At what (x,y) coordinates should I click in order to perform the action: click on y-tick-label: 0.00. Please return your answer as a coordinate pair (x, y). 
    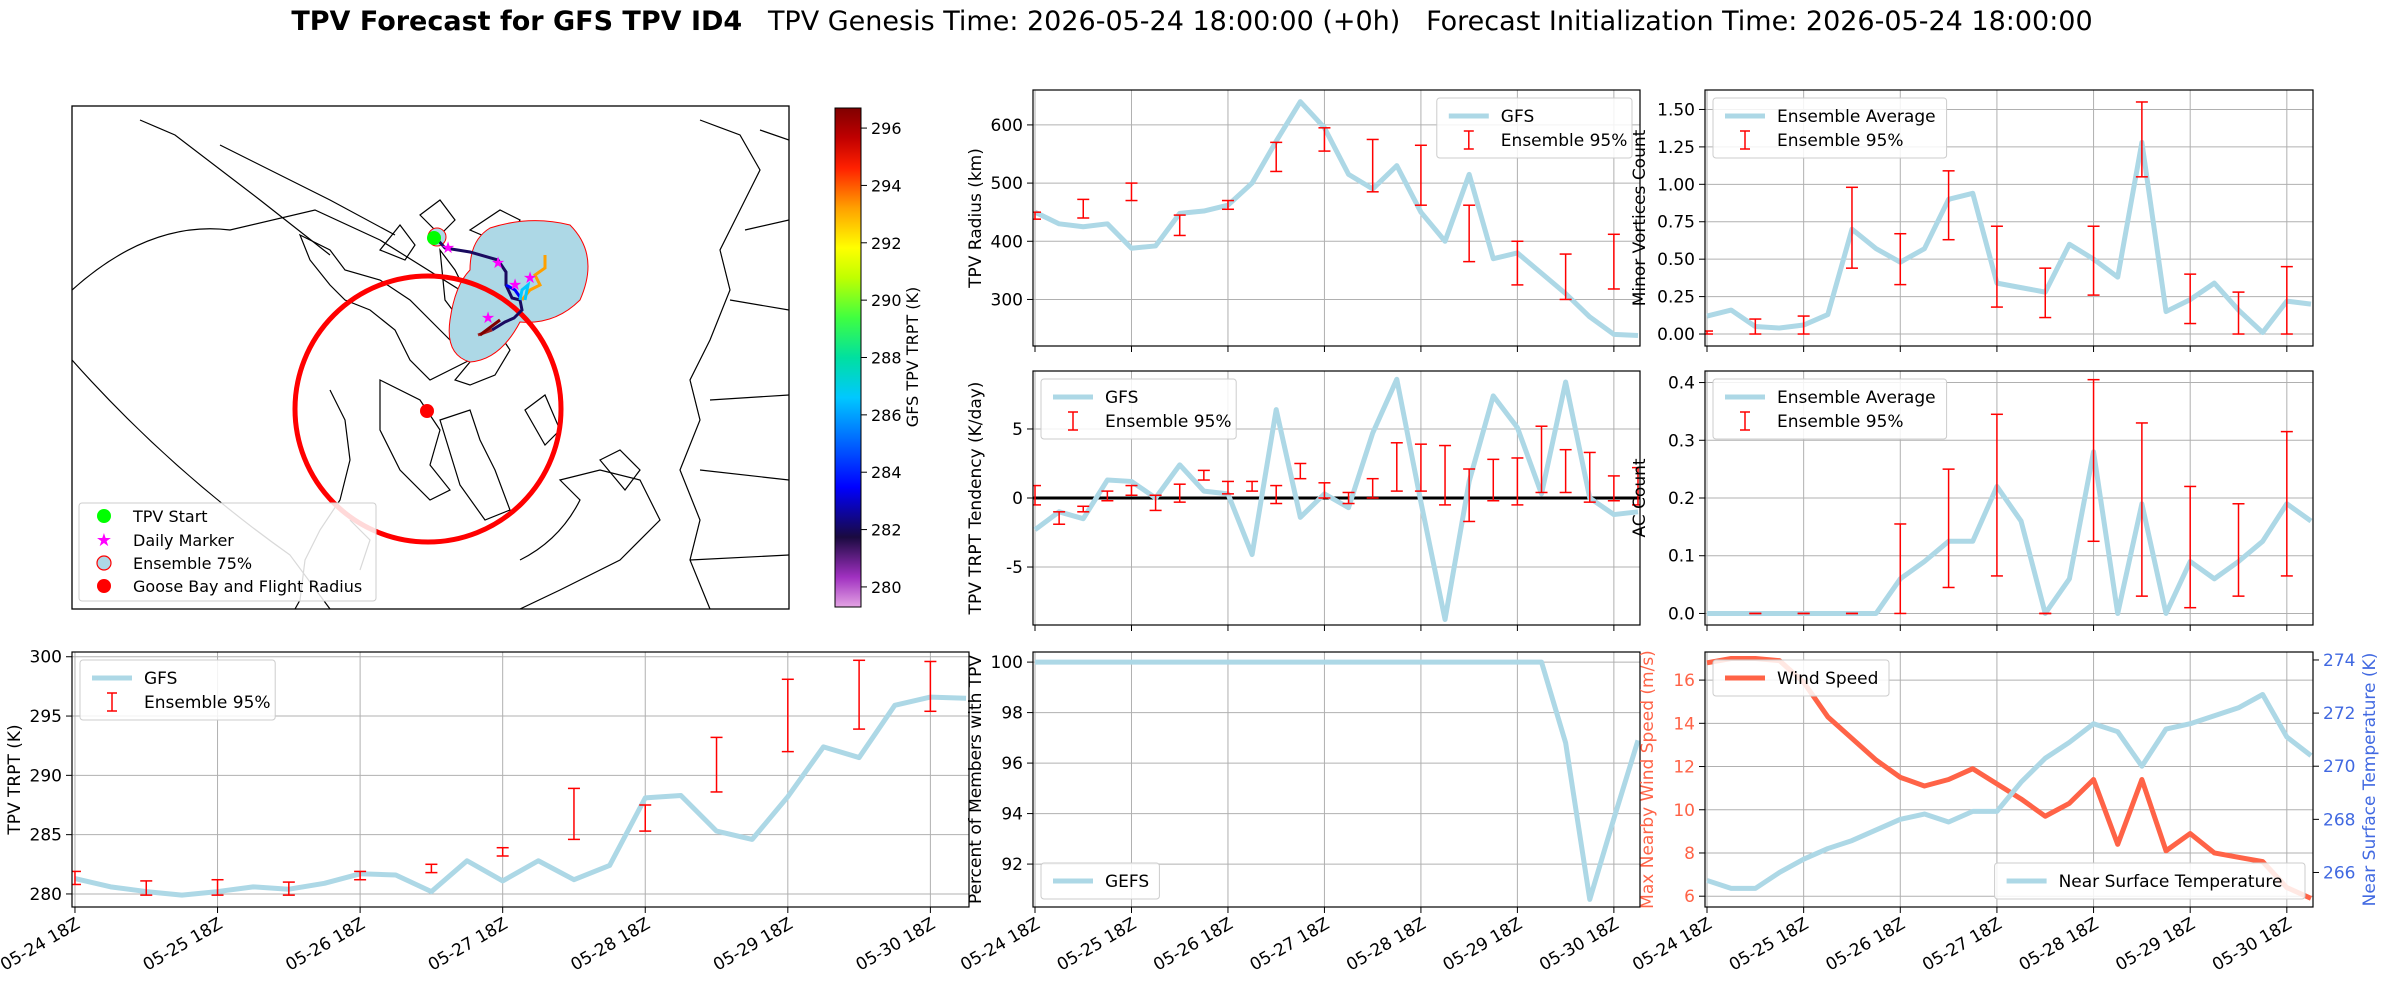
    Looking at the image, I should click on (1676, 335).